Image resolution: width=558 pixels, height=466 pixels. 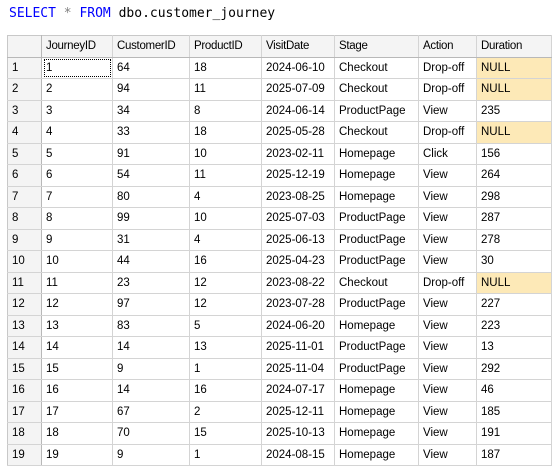 What do you see at coordinates (298, 261) in the screenshot?
I see `cell-visitdate: 2025-04-23` at bounding box center [298, 261].